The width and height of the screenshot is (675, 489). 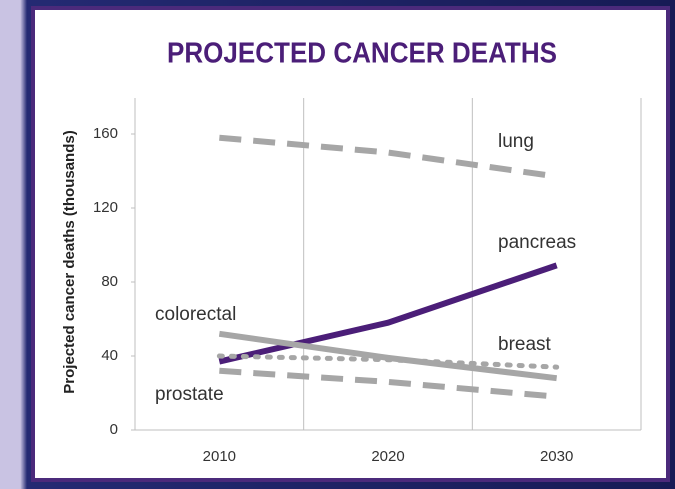 What do you see at coordinates (362, 54) in the screenshot?
I see `chart-title: PROJECTED CANCER DEATHS` at bounding box center [362, 54].